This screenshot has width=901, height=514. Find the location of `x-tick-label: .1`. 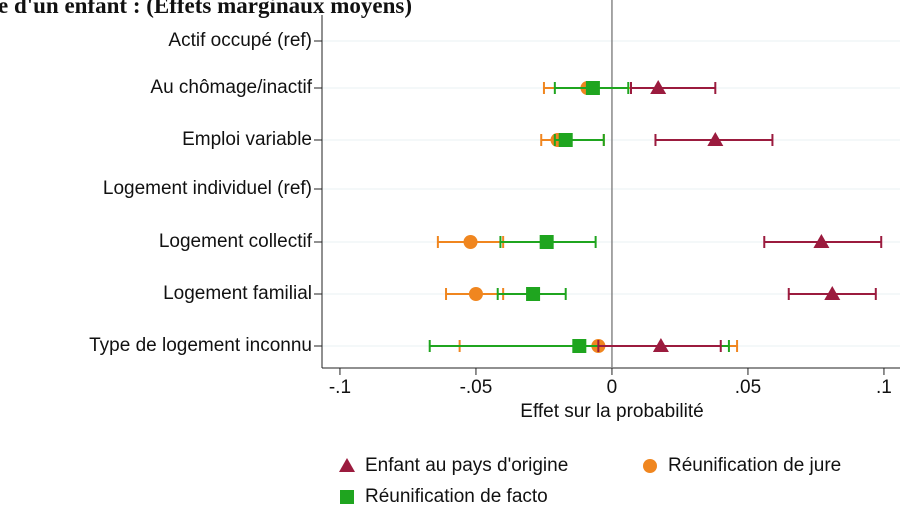

x-tick-label: .1 is located at coordinates (884, 387).